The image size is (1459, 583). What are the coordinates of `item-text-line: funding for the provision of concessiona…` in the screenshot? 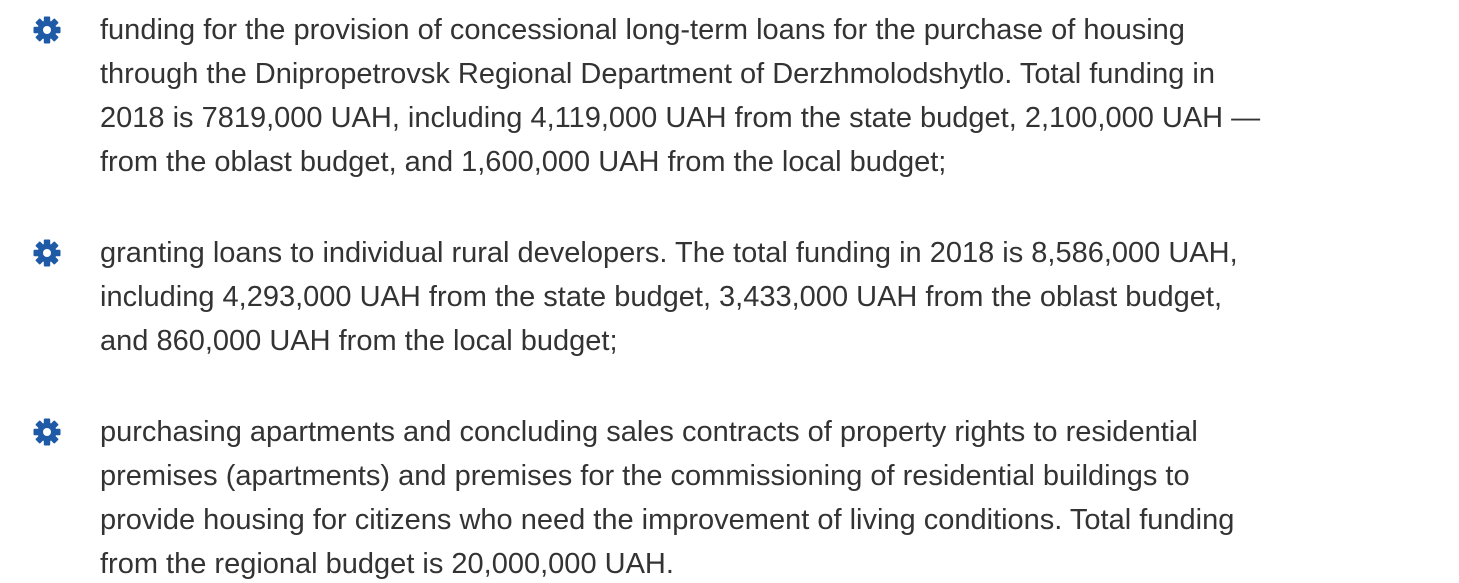 It's located at (642, 30).